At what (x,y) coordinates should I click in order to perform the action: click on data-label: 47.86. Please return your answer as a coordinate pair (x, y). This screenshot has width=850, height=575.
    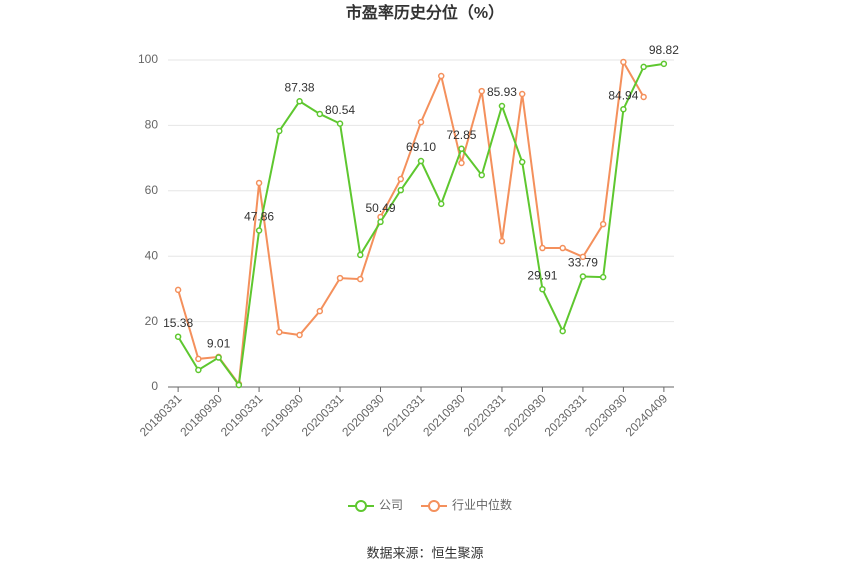
    Looking at the image, I should click on (259, 217).